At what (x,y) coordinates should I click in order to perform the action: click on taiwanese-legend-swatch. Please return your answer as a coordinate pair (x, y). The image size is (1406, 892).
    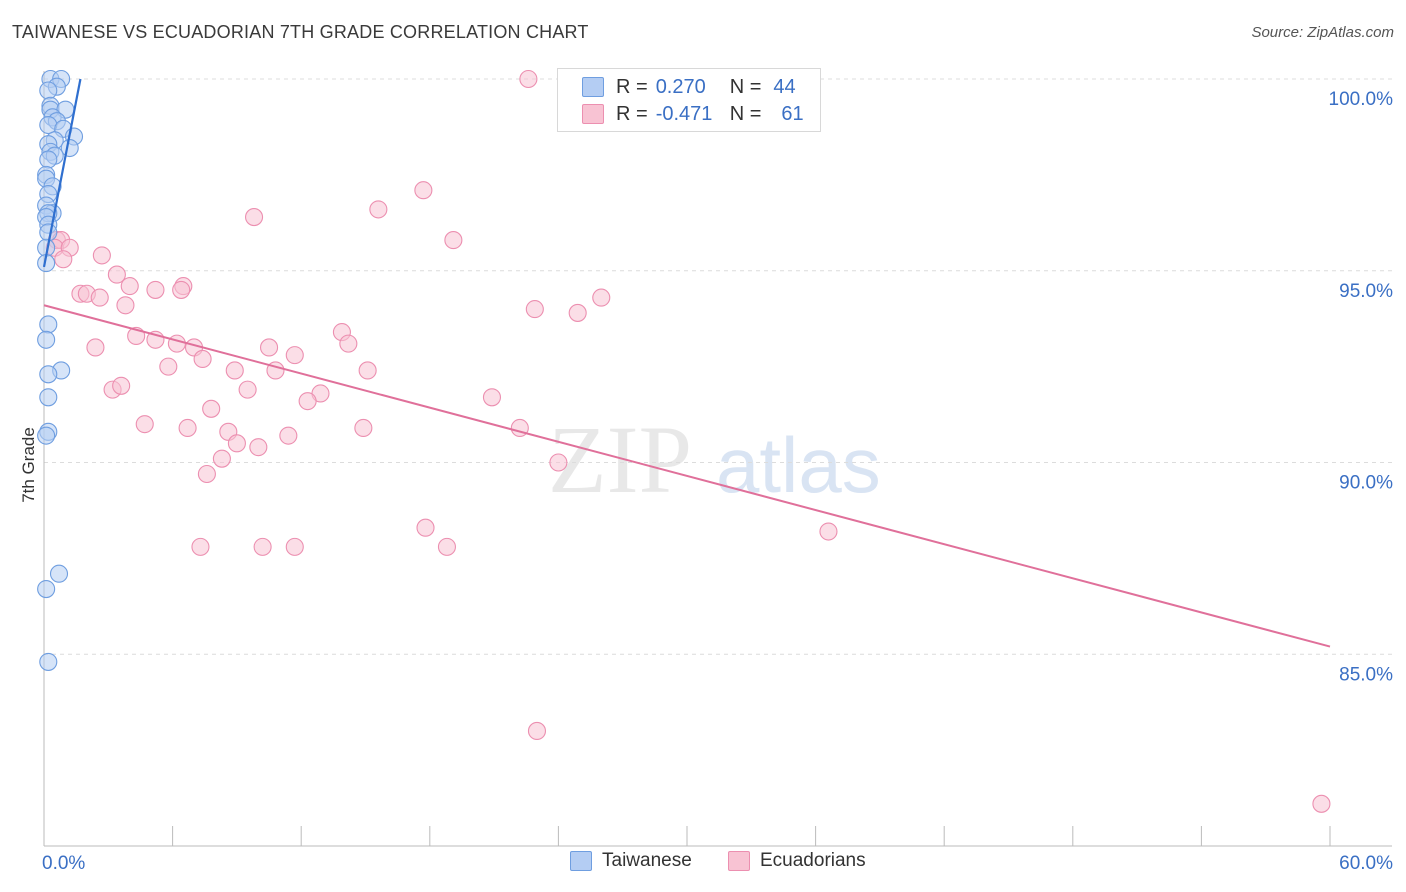
    Looking at the image, I should click on (581, 861).